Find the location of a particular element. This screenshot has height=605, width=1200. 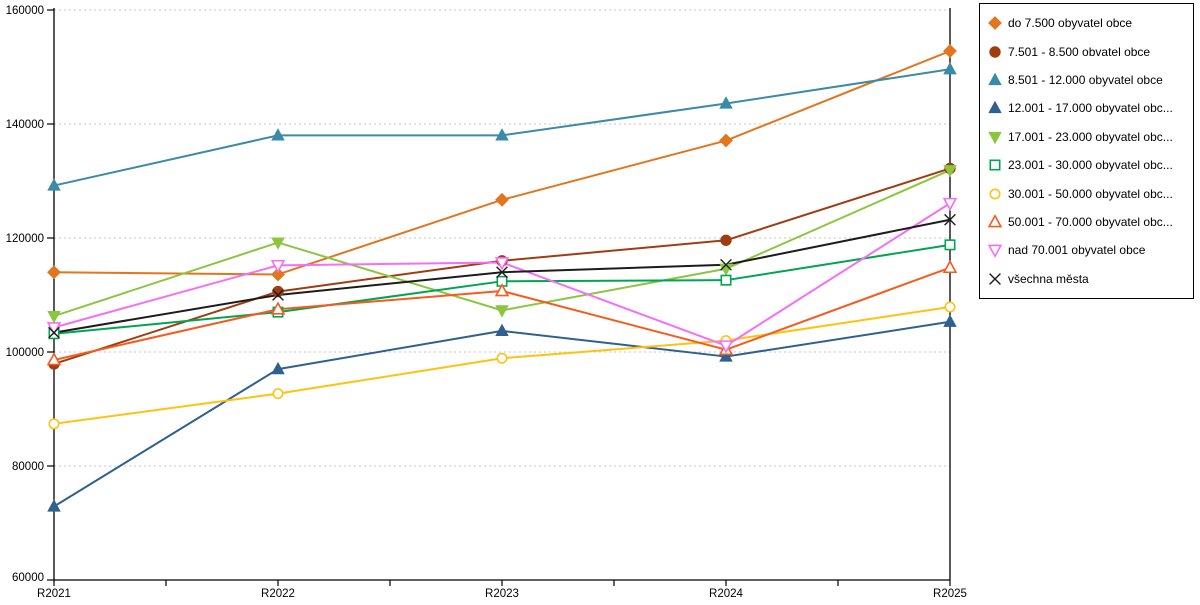

legend-item: nad 70.001 obyvatel obce is located at coordinates (1086, 250).